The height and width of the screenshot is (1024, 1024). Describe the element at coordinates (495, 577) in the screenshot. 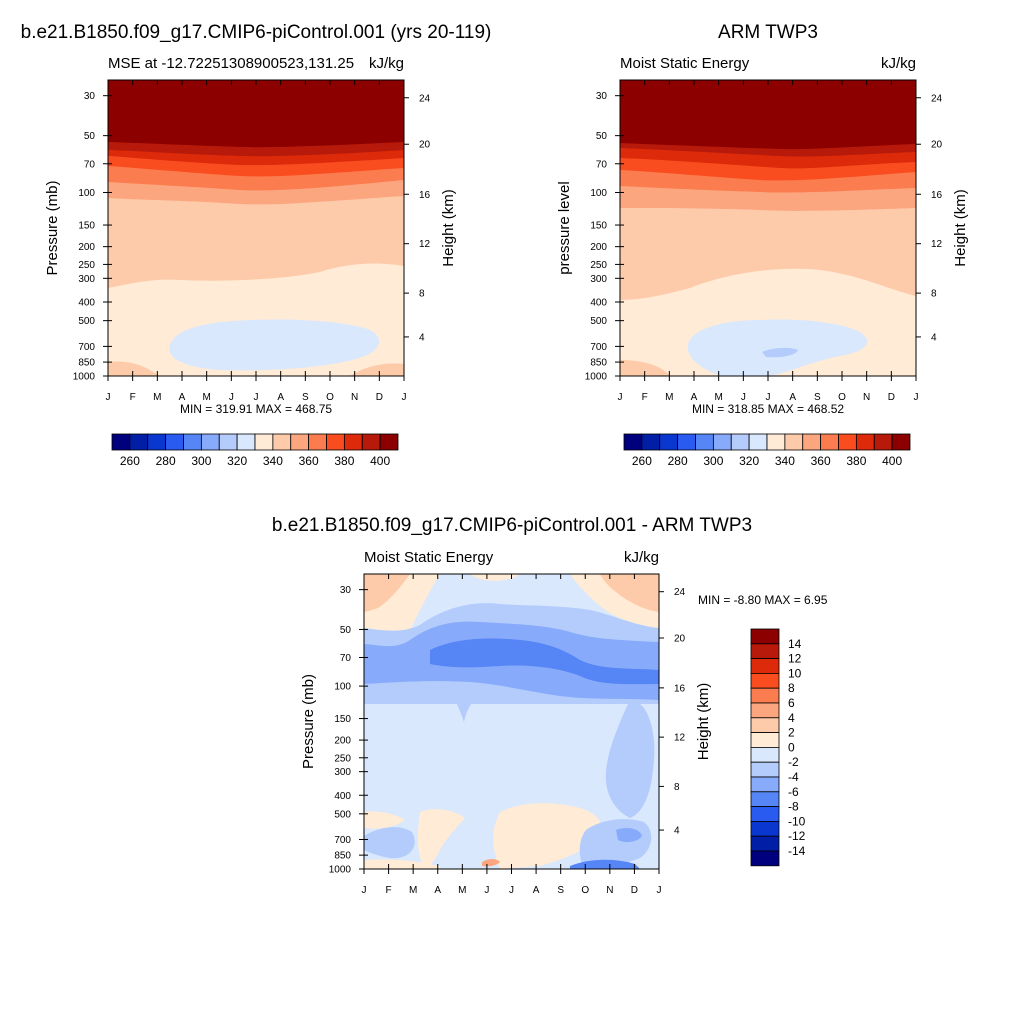

I see `panel-diff-band-2-top-mid` at that location.